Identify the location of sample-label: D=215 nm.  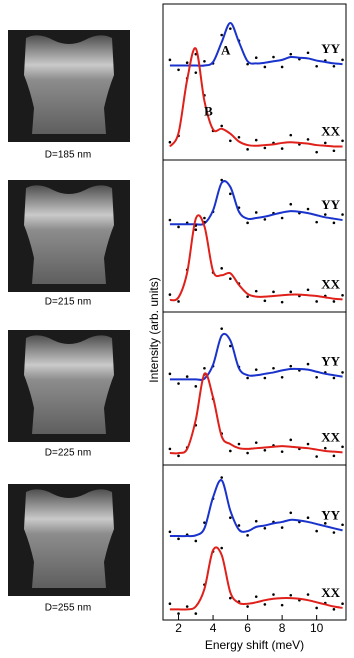
(68, 302).